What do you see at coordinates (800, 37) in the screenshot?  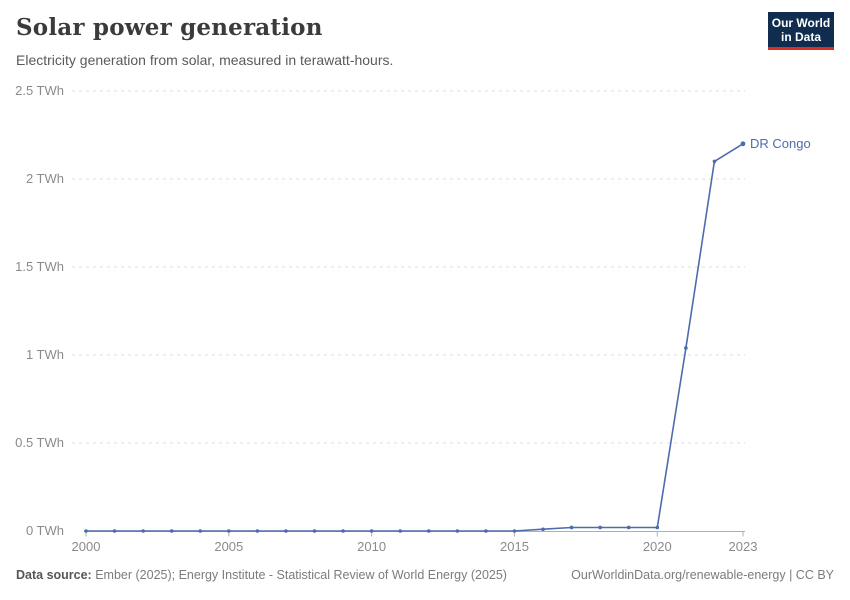 I see `owid-logo-line2: in Data` at bounding box center [800, 37].